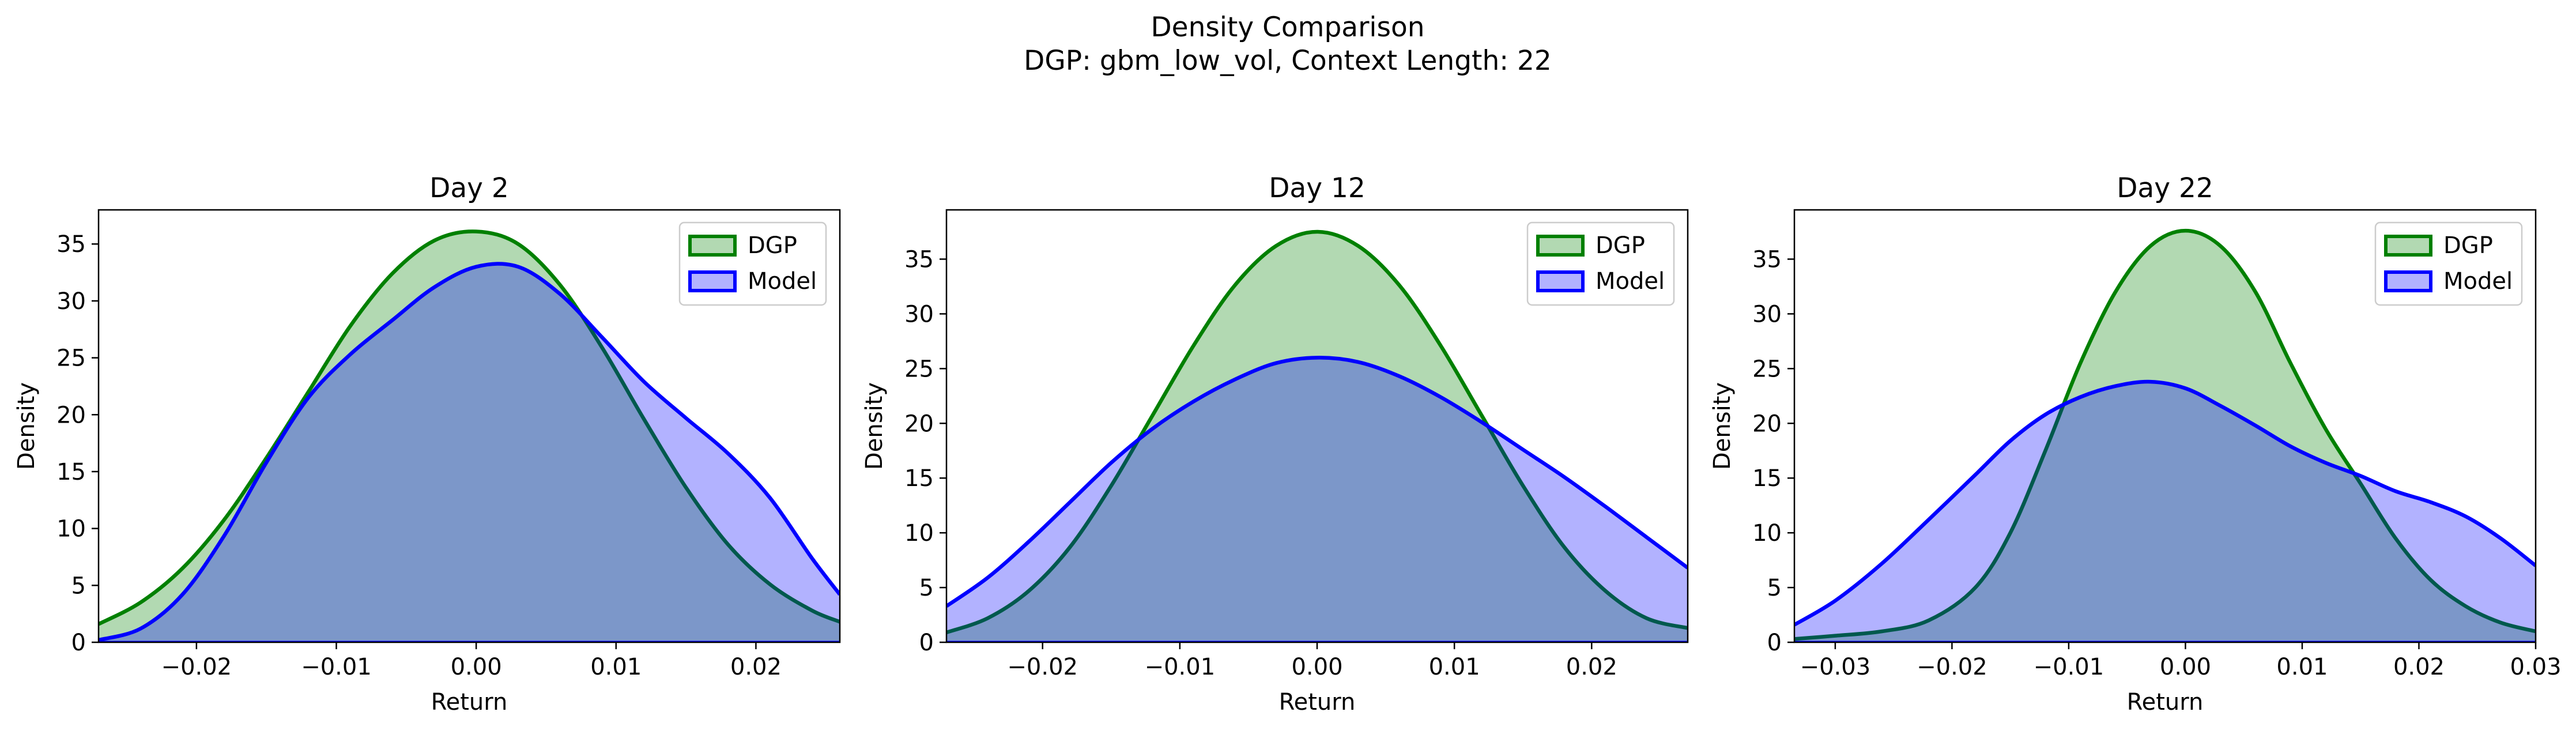  What do you see at coordinates (469, 188) in the screenshot?
I see `subplot-title: Day 2` at bounding box center [469, 188].